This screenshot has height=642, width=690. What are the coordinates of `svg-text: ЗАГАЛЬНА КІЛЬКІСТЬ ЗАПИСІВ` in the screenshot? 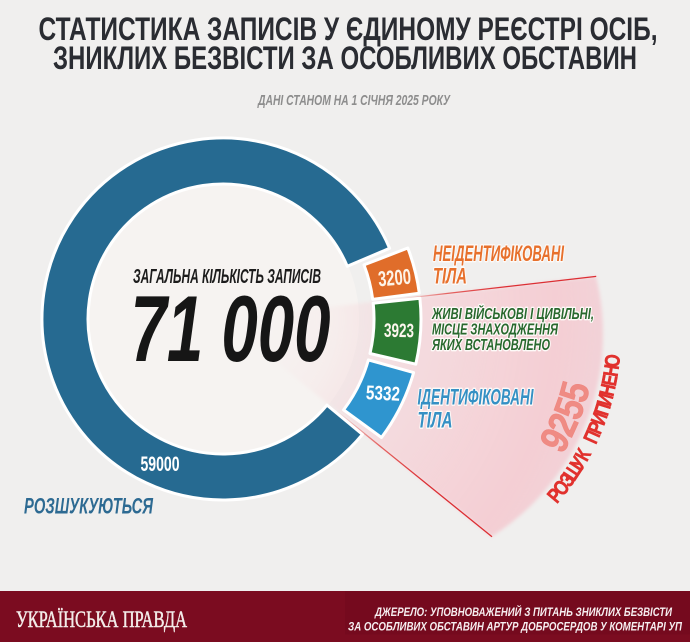 It's located at (227, 277).